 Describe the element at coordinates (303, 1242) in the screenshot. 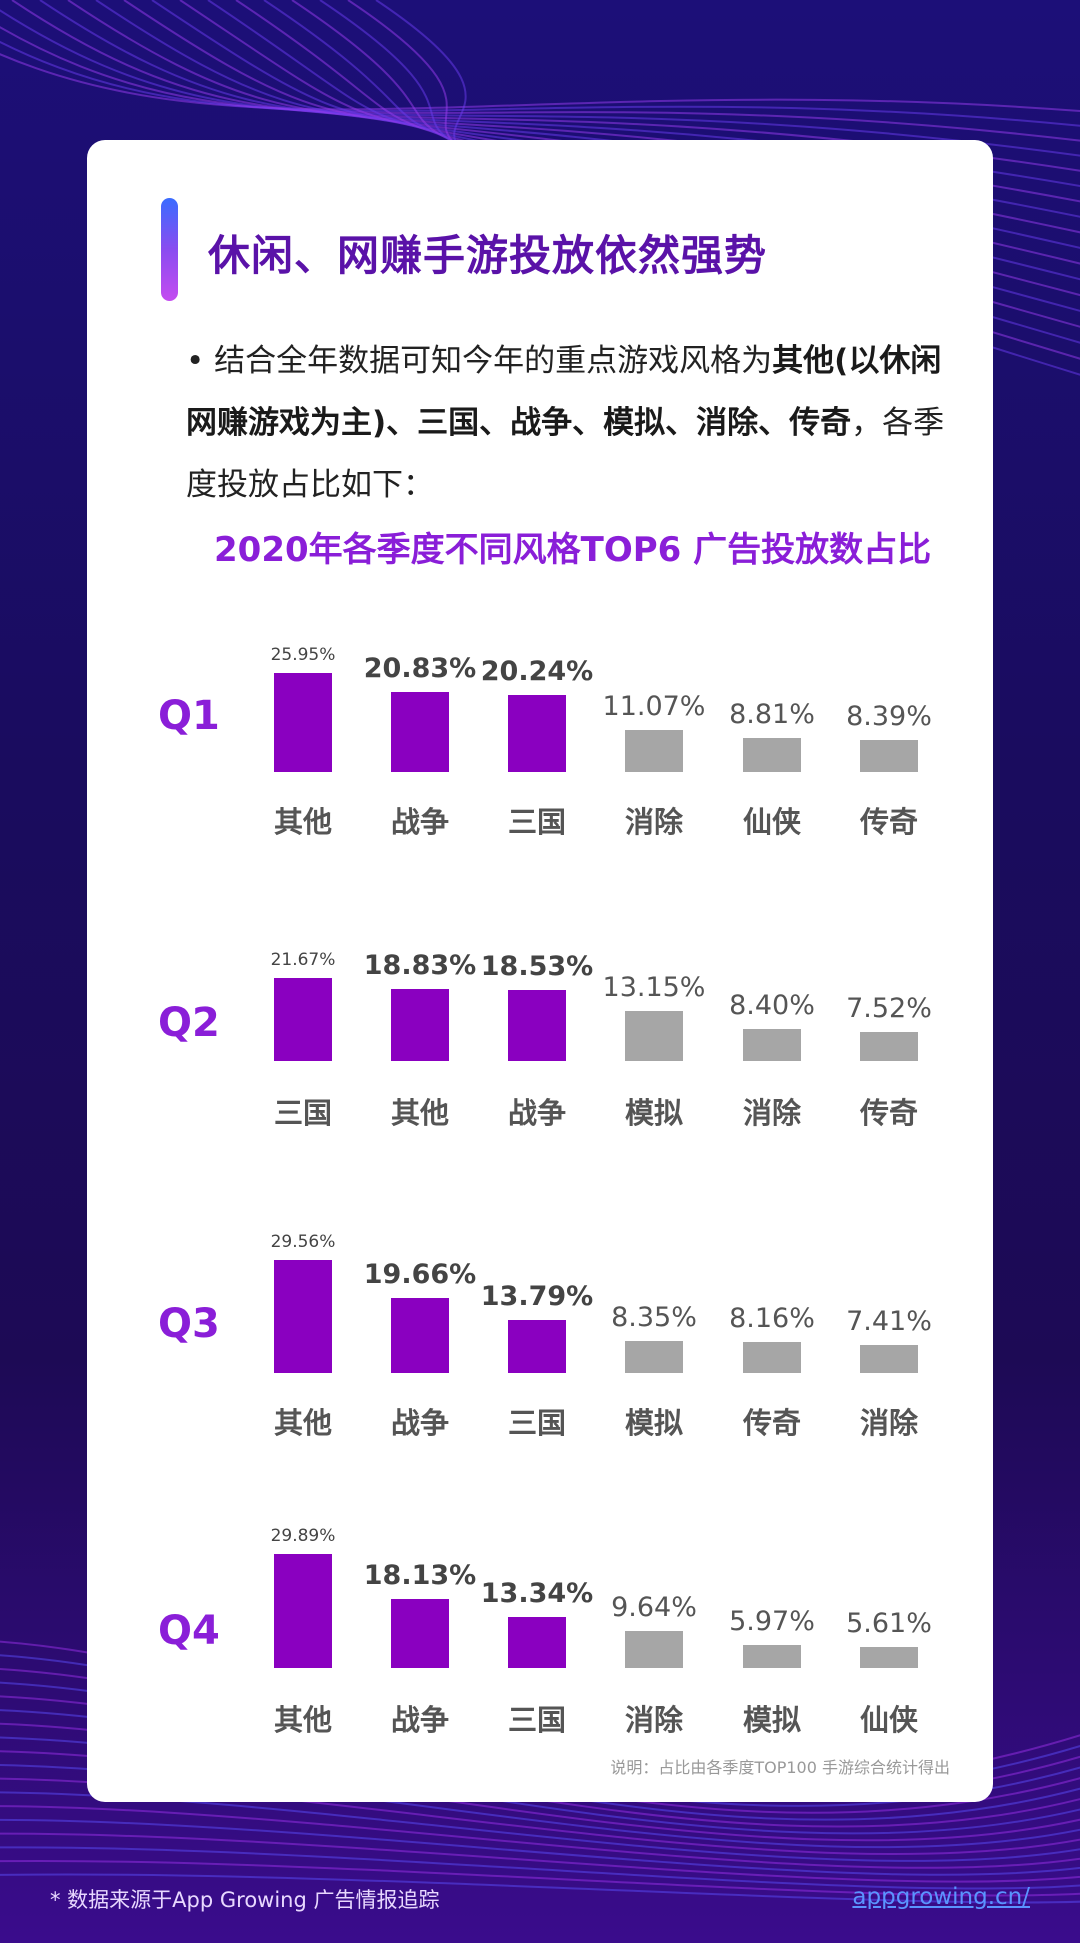

I see `value-label: 29.56%` at that location.